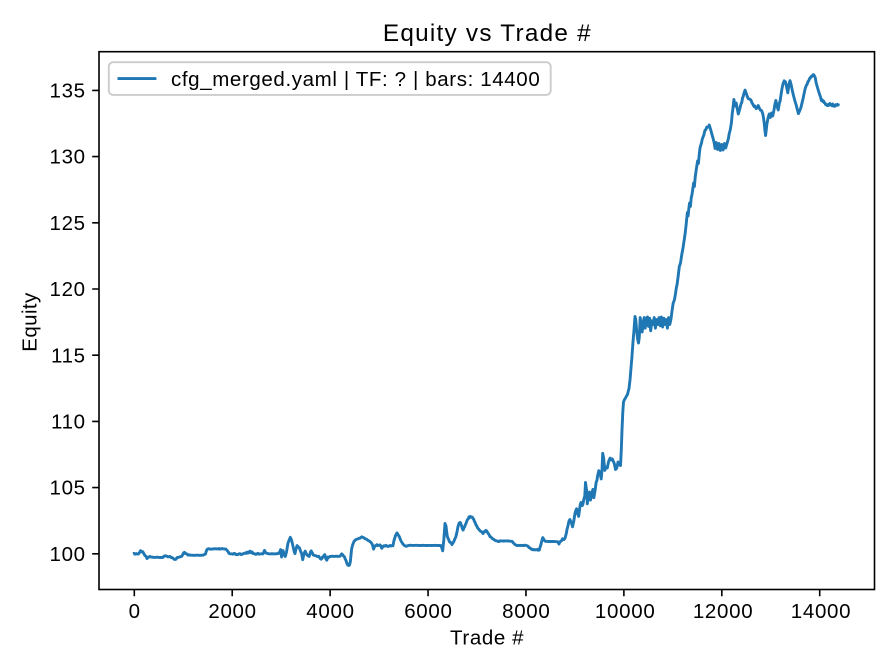 Image resolution: width=896 pixels, height=672 pixels. I want to click on svg-text: 105, so click(67, 488).